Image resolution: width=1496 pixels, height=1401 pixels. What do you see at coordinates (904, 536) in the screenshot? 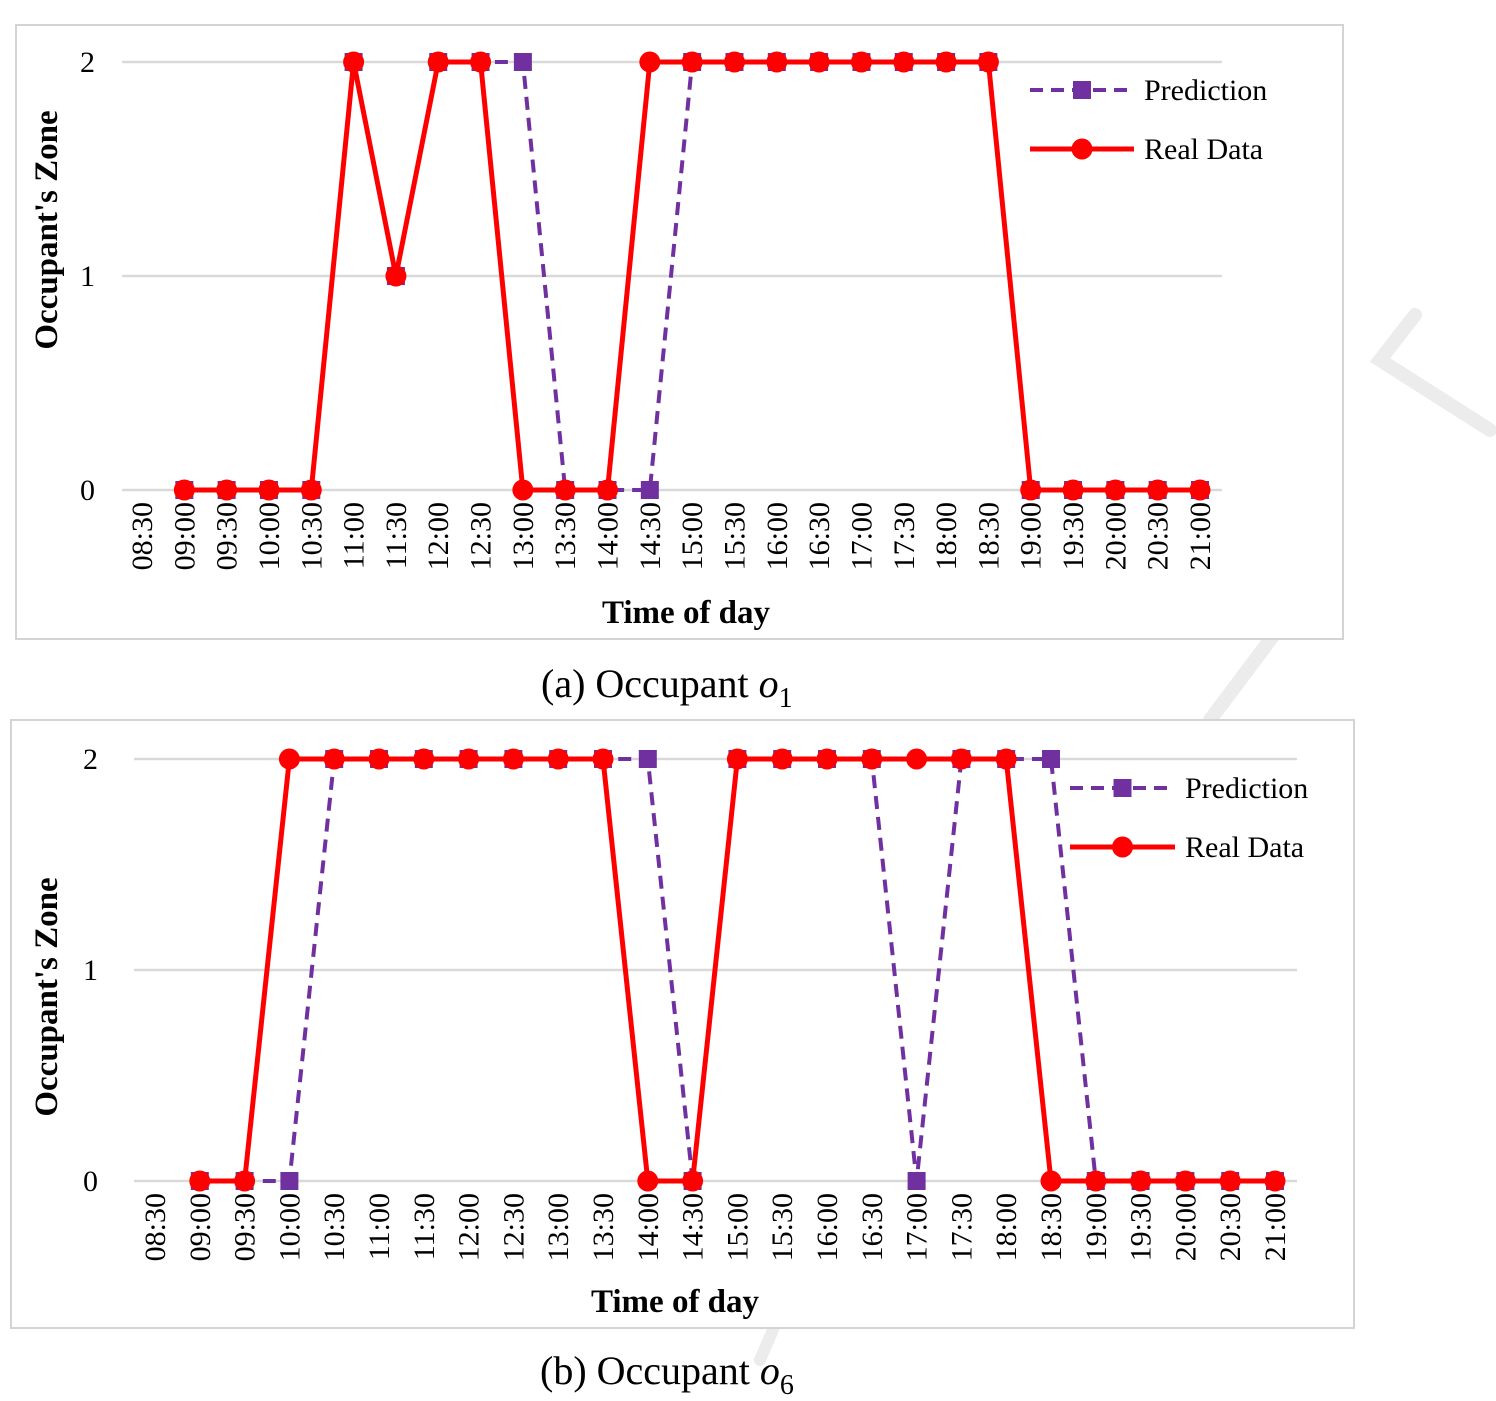
I see `x-tick-label: 17:30` at bounding box center [904, 536].